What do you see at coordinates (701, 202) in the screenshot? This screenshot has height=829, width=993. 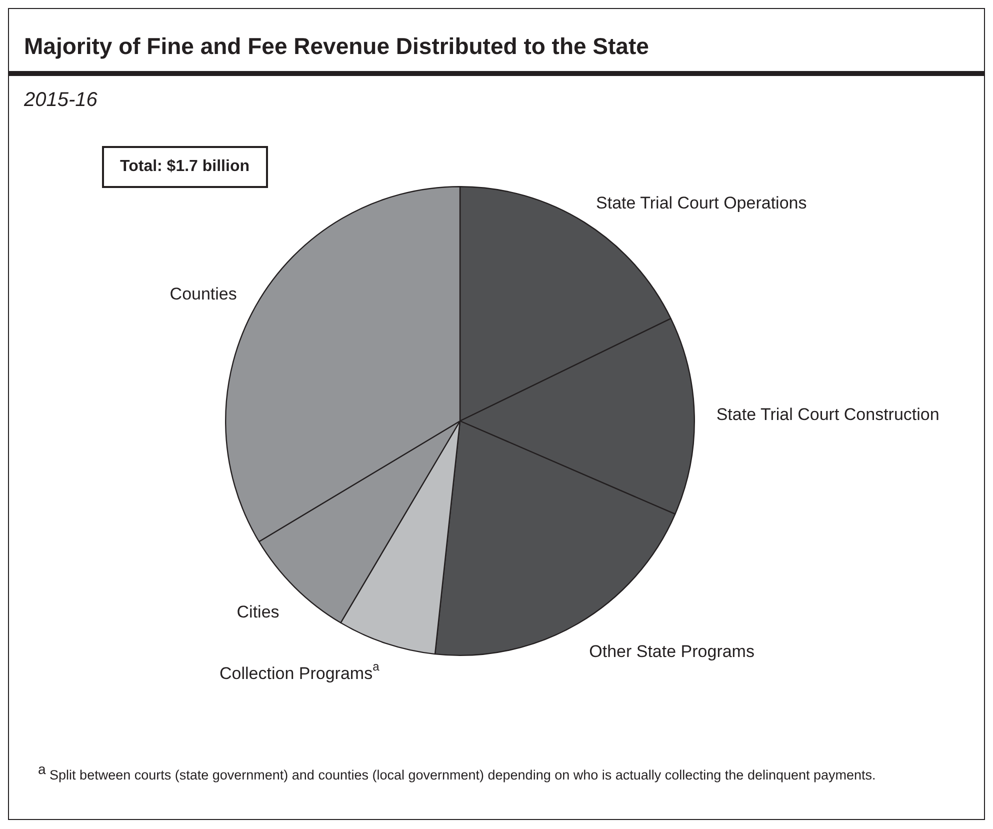 I see `slice-label: State Trial Court Operations` at bounding box center [701, 202].